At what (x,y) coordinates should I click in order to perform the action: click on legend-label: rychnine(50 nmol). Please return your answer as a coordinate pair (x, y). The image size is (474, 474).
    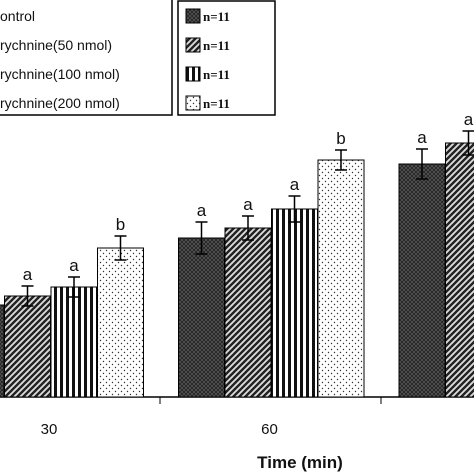
    Looking at the image, I should click on (56, 45).